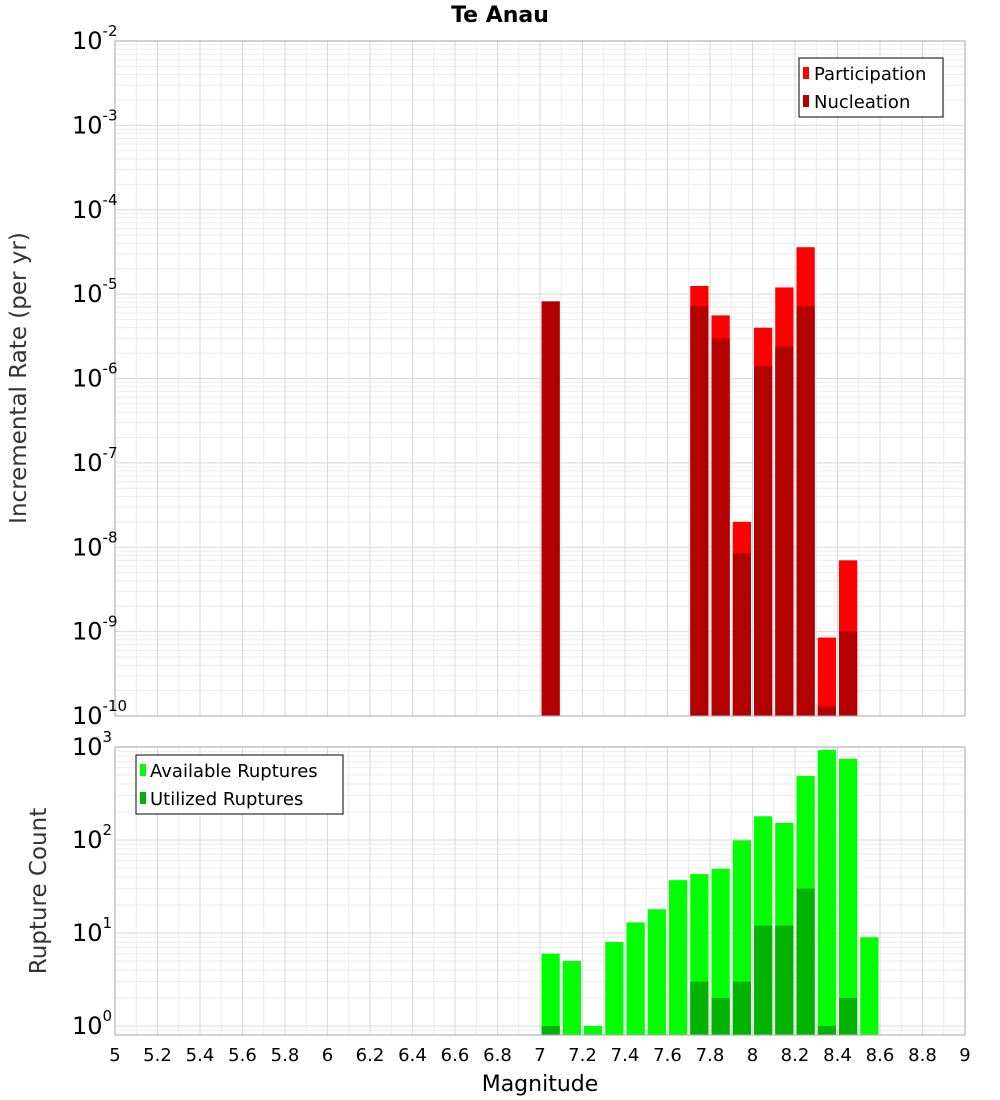 The image size is (1000, 1100). Describe the element at coordinates (242, 1055) in the screenshot. I see `x-tick-label: 5.6` at that location.